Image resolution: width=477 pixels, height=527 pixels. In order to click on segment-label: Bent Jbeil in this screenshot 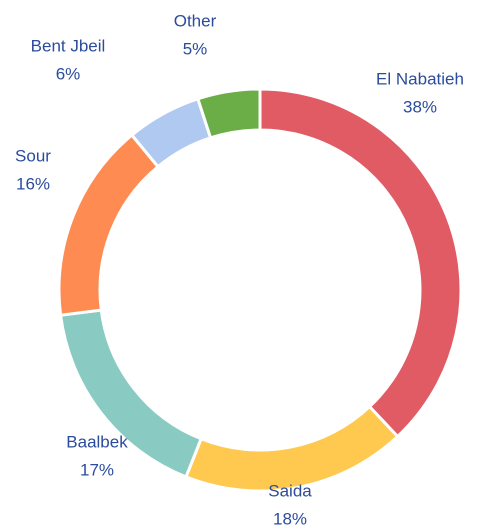, I will do `click(68, 45)`.